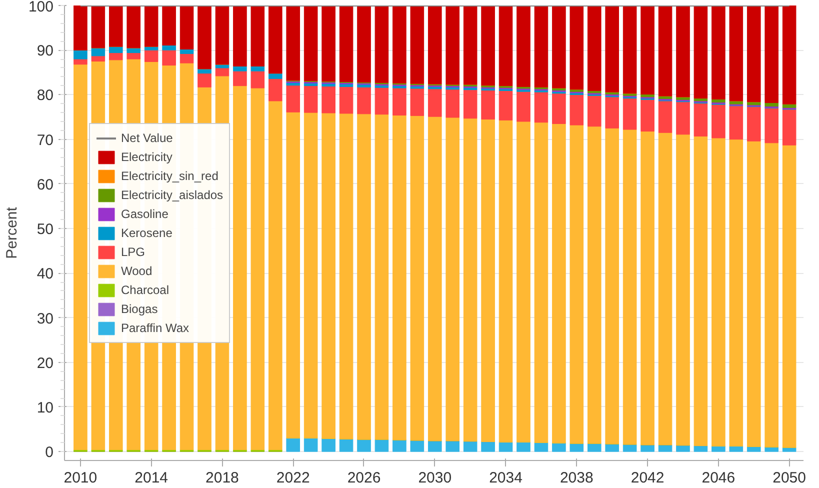  What do you see at coordinates (577, 478) in the screenshot?
I see `x-tick-label: 2038` at bounding box center [577, 478].